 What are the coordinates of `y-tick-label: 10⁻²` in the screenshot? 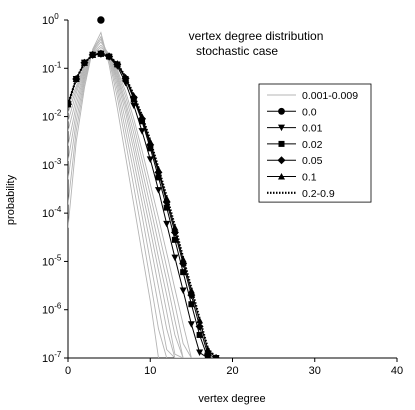 It's located at (52, 116).